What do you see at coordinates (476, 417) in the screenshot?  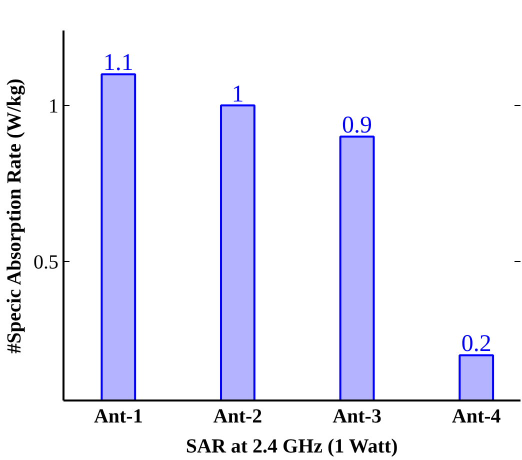 I see `x-tick-label: Ant-4` at bounding box center [476, 417].